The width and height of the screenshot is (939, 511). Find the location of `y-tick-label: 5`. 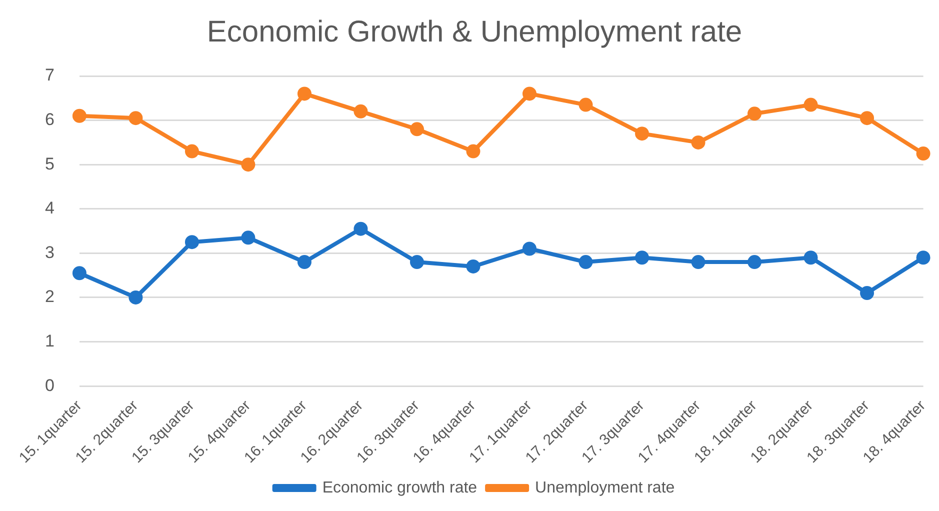

y-tick-label: 5 is located at coordinates (49, 164).